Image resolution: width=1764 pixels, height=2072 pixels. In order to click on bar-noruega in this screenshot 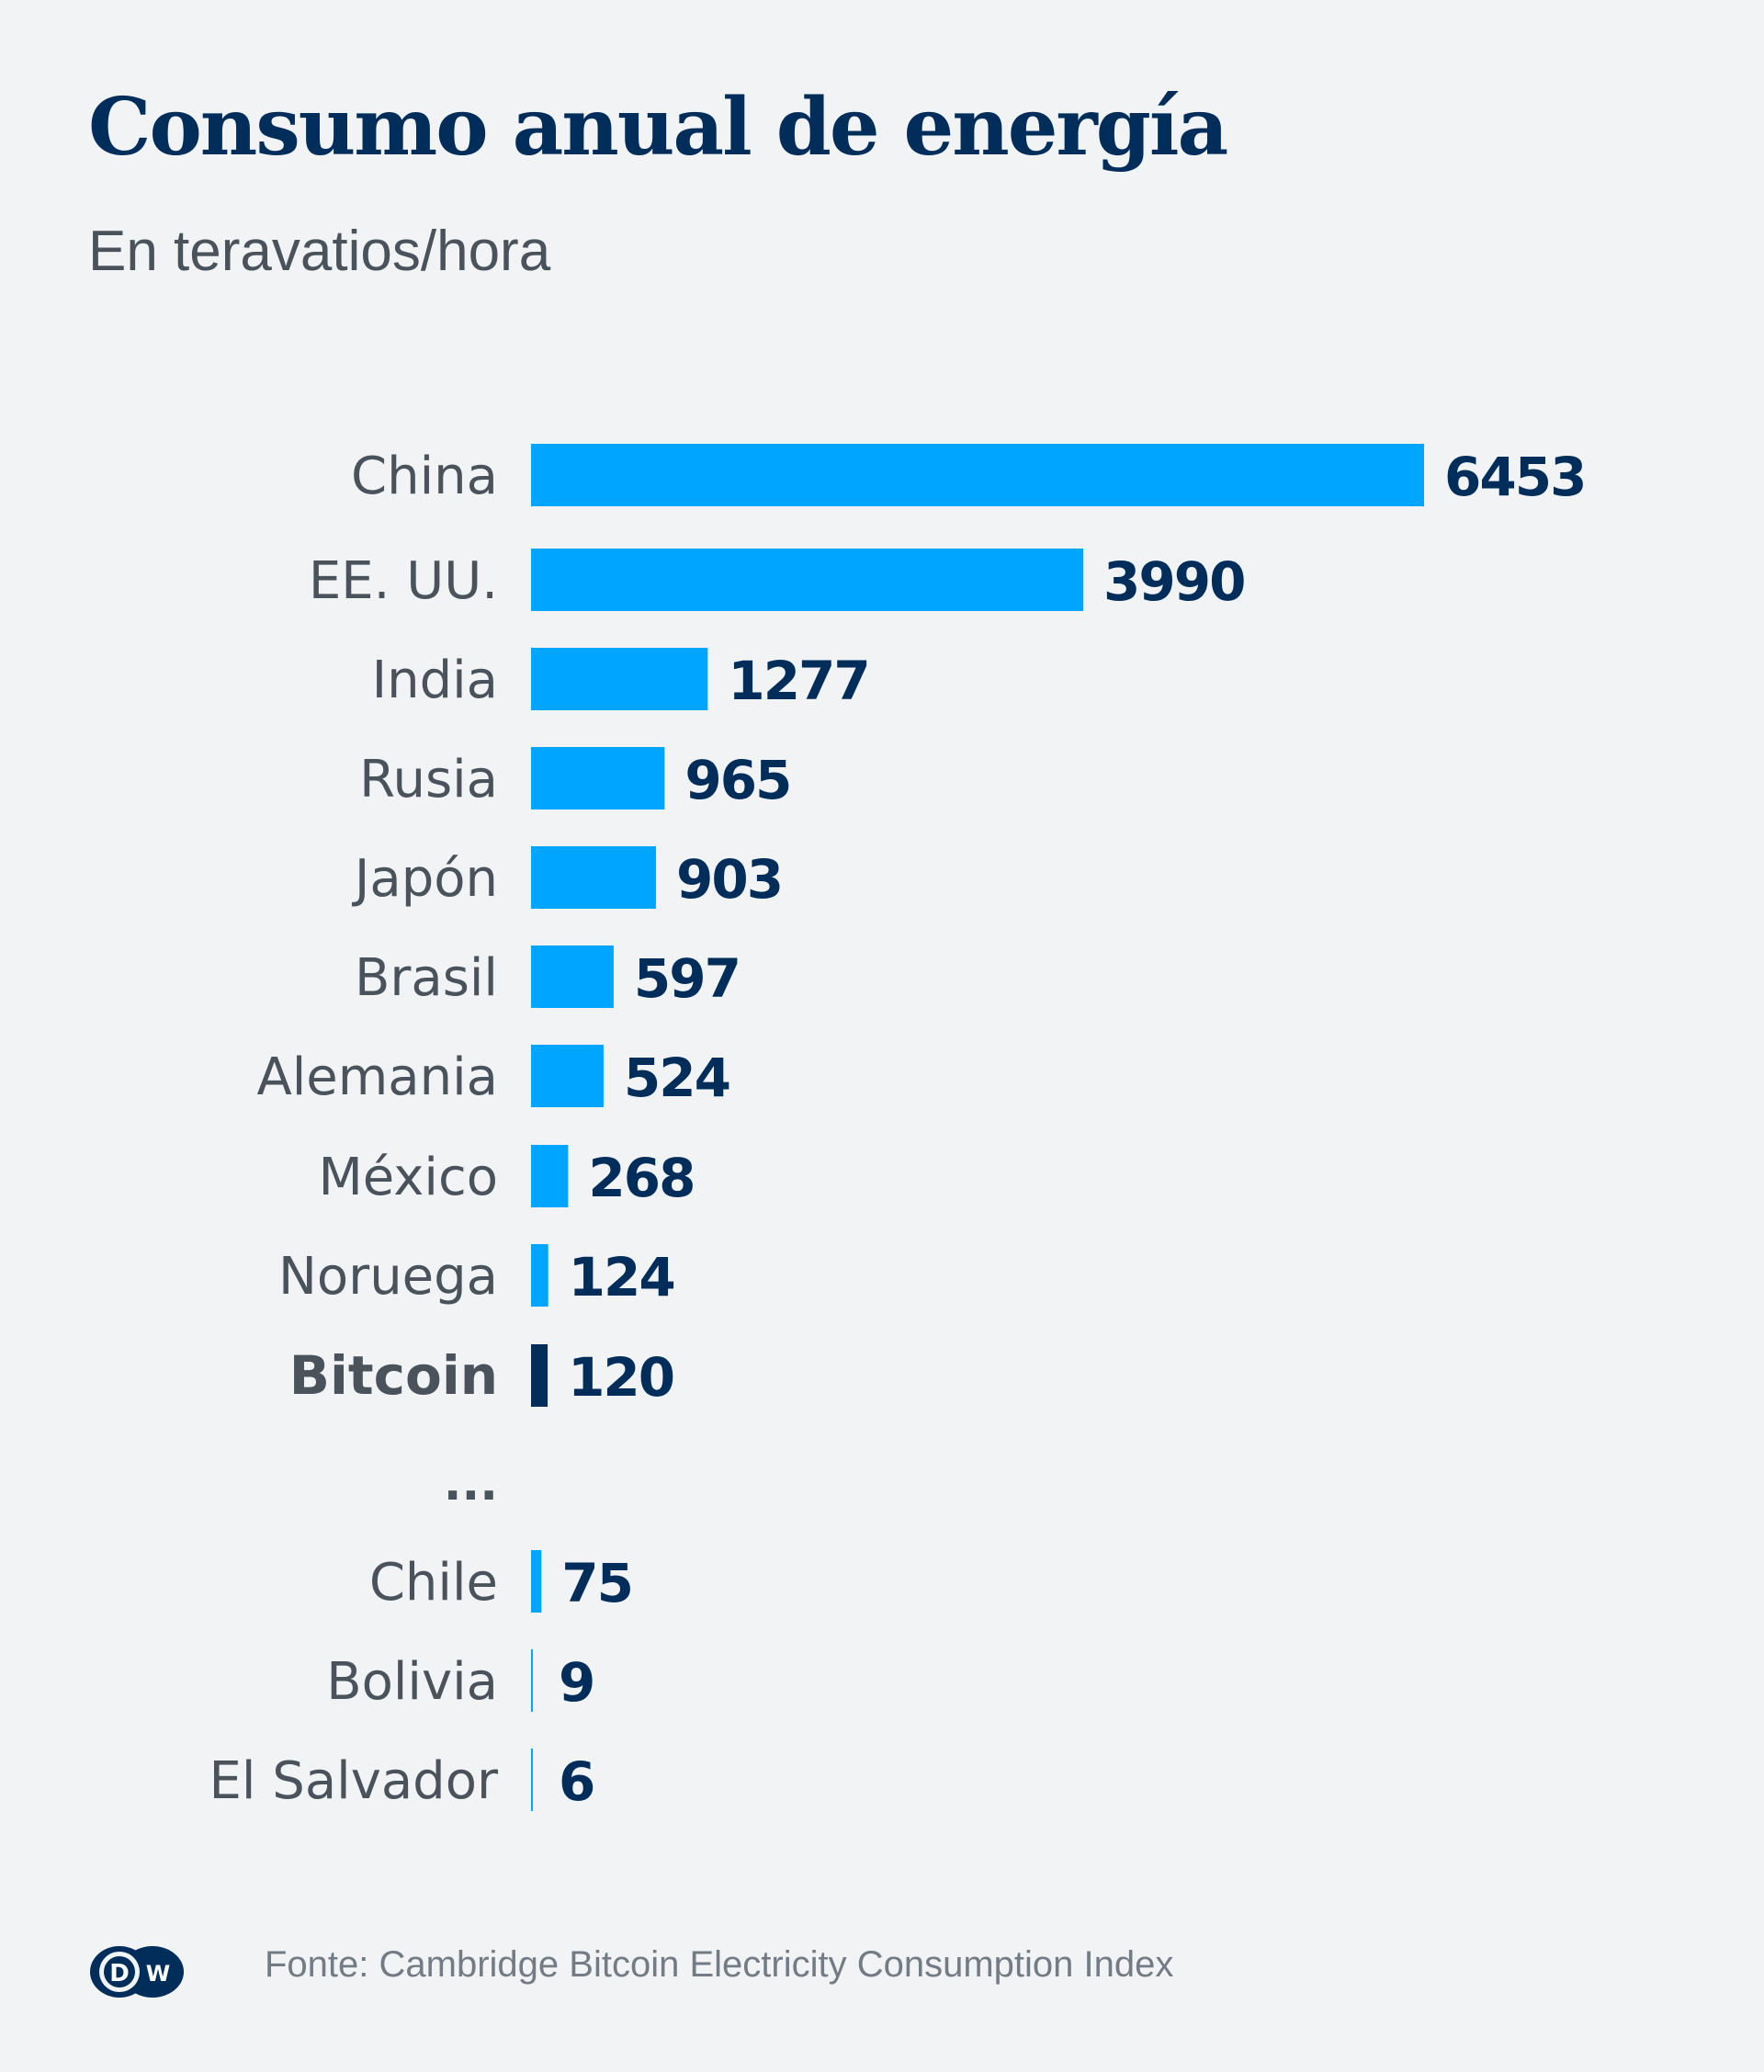, I will do `click(539, 1275)`.